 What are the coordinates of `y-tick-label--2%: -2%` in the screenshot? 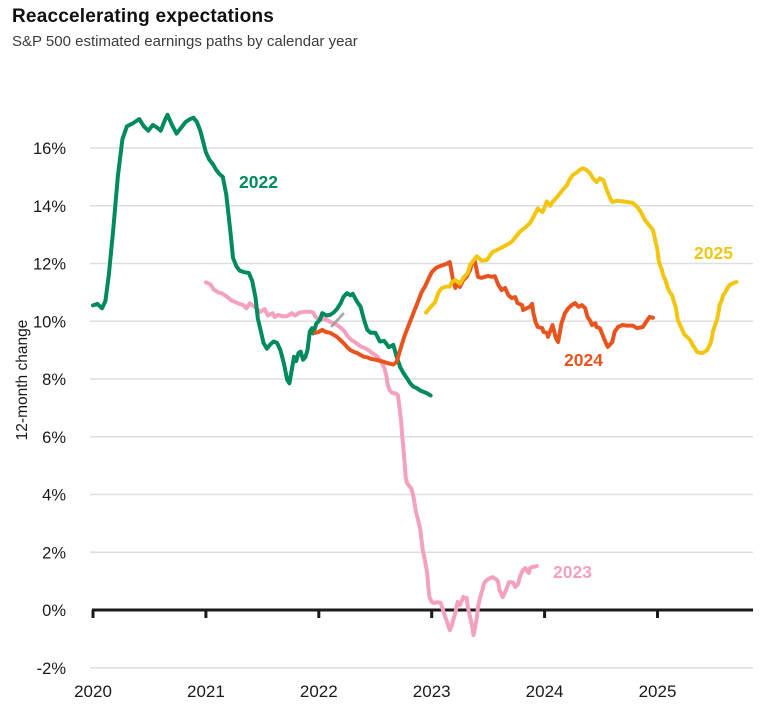 It's located at (52, 669).